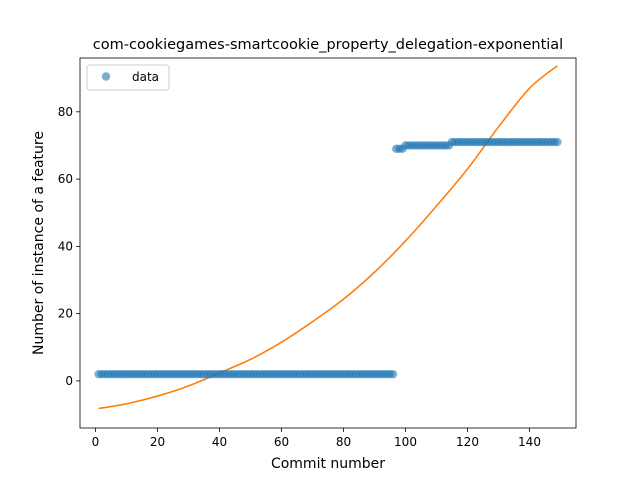 The height and width of the screenshot is (480, 640). What do you see at coordinates (529, 442) in the screenshot?
I see `x-tick-label: 140` at bounding box center [529, 442].